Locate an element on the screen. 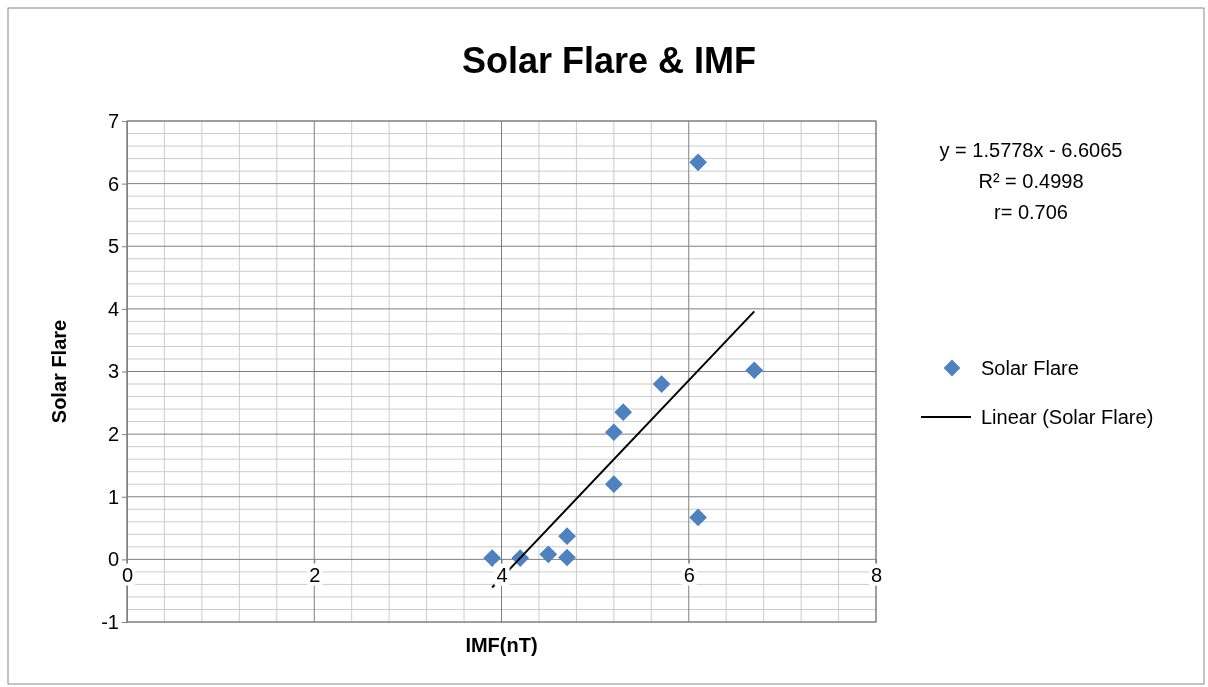  y-tick-label: 3 is located at coordinates (113, 371).